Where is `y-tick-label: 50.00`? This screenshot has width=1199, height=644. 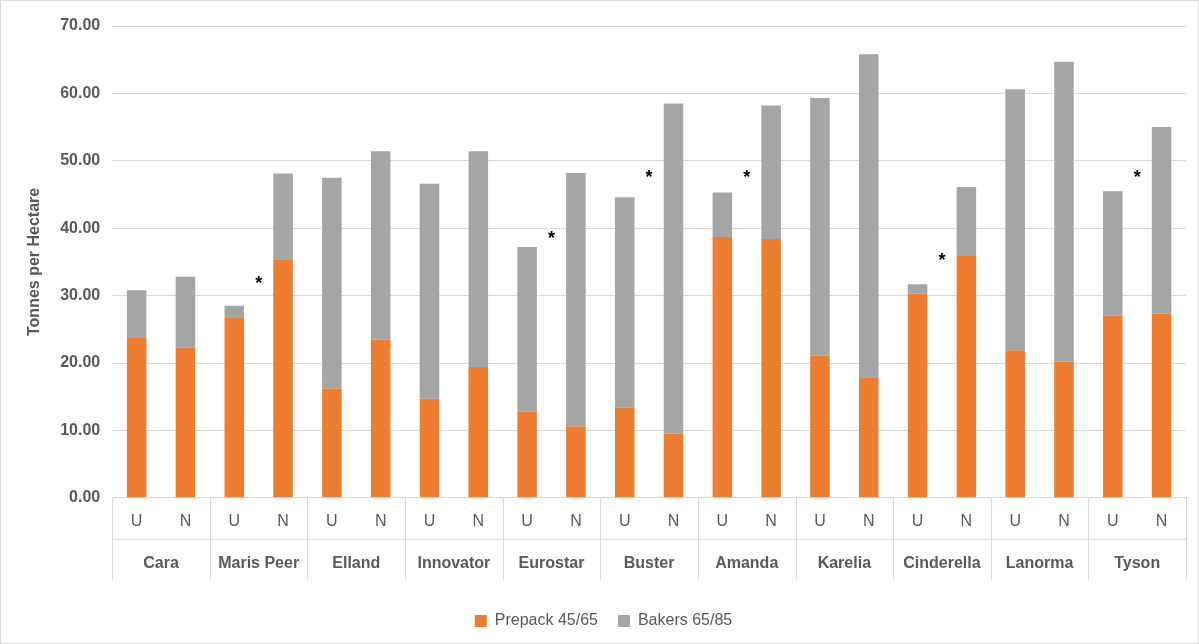 y-tick-label: 50.00 is located at coordinates (80, 160).